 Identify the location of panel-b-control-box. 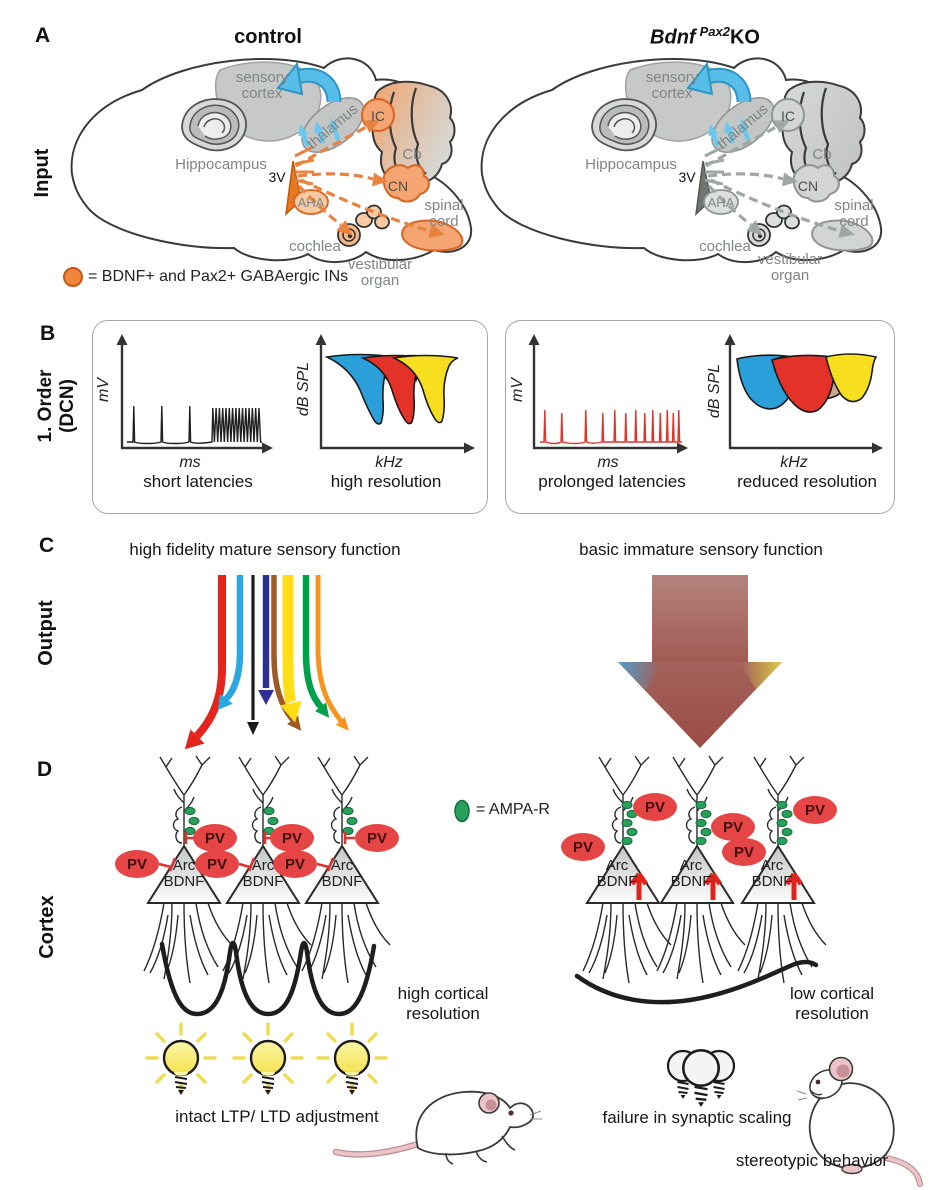
(290, 417).